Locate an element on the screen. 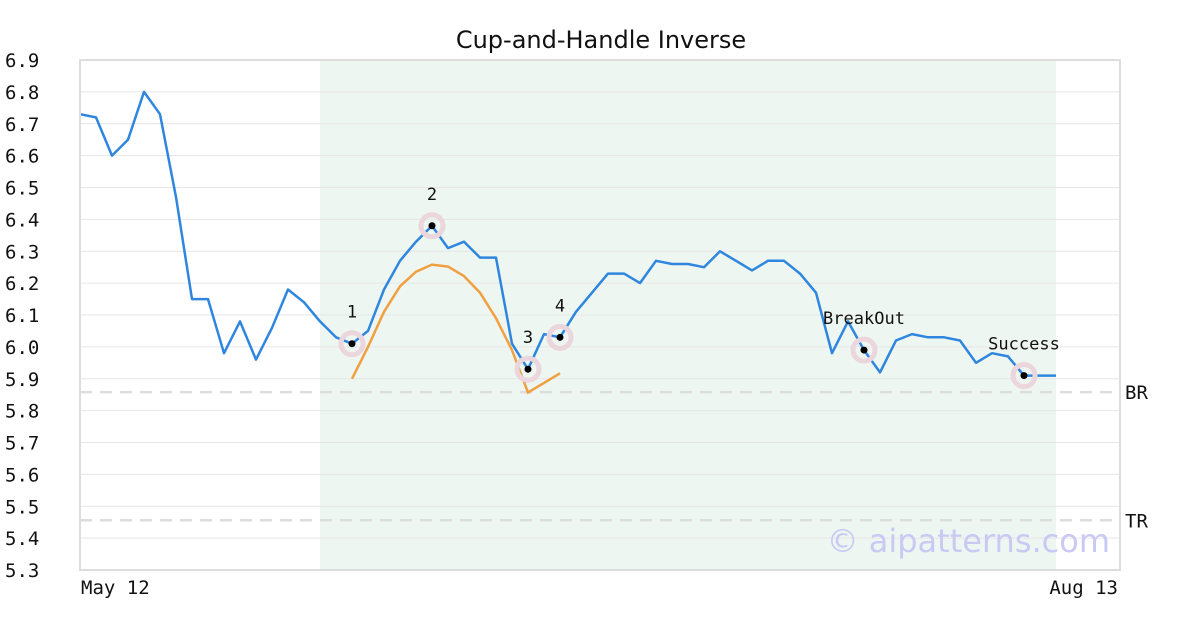 This screenshot has height=630, width=1200. watermark: © aipatterns.com is located at coordinates (968, 541).